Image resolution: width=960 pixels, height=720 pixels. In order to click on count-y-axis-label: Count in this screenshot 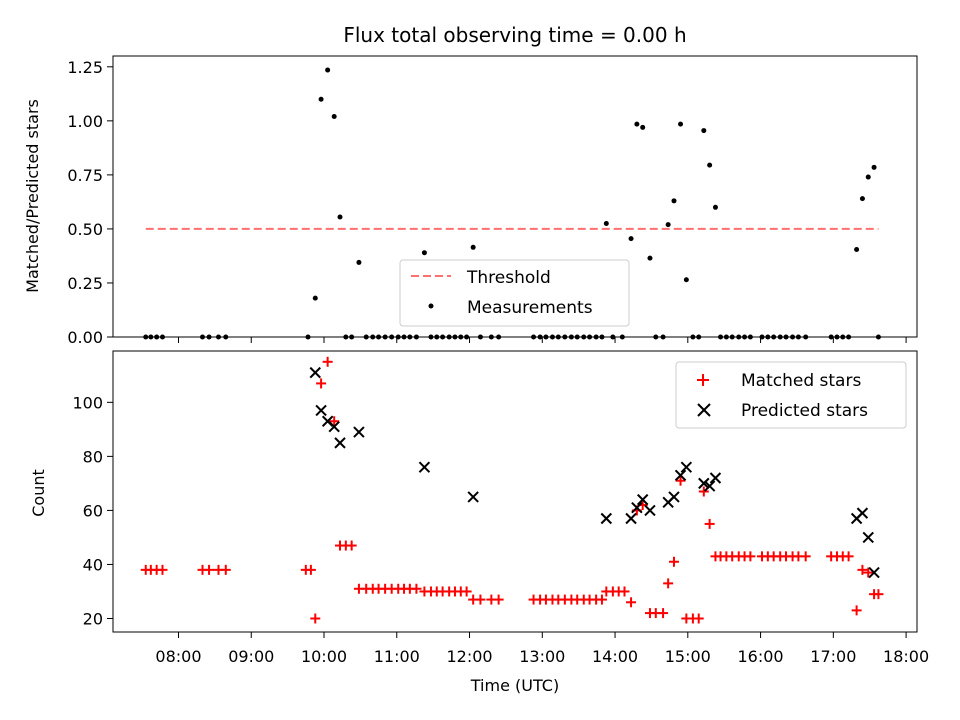, I will do `click(38, 493)`.